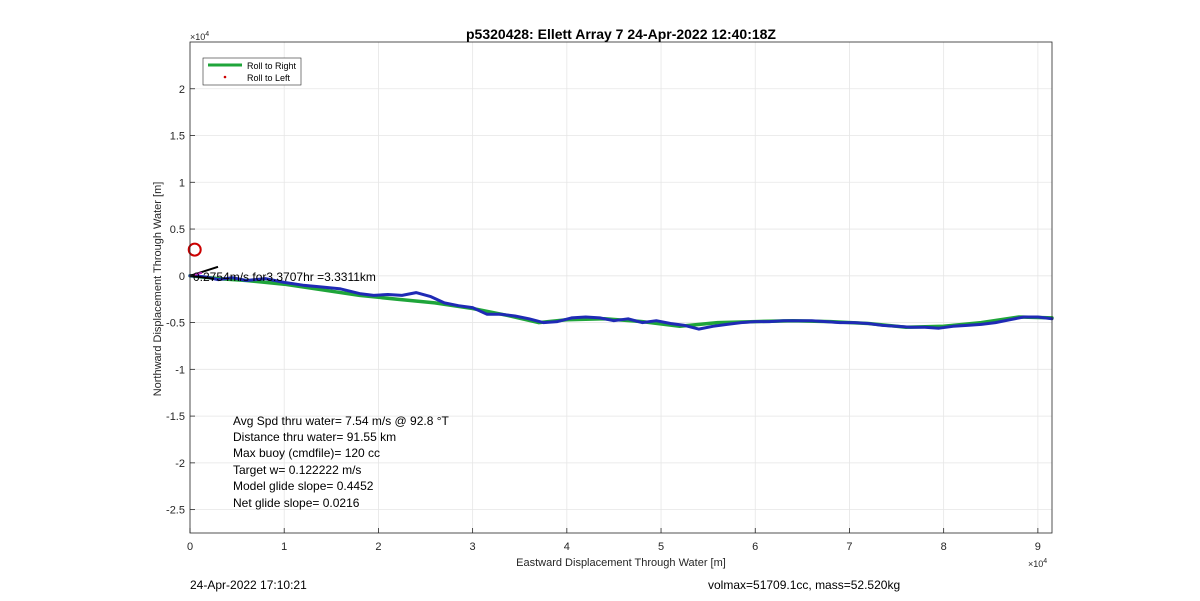 The height and width of the screenshot is (601, 1200). I want to click on legend-label-roll-right: Roll to Right, so click(272, 66).